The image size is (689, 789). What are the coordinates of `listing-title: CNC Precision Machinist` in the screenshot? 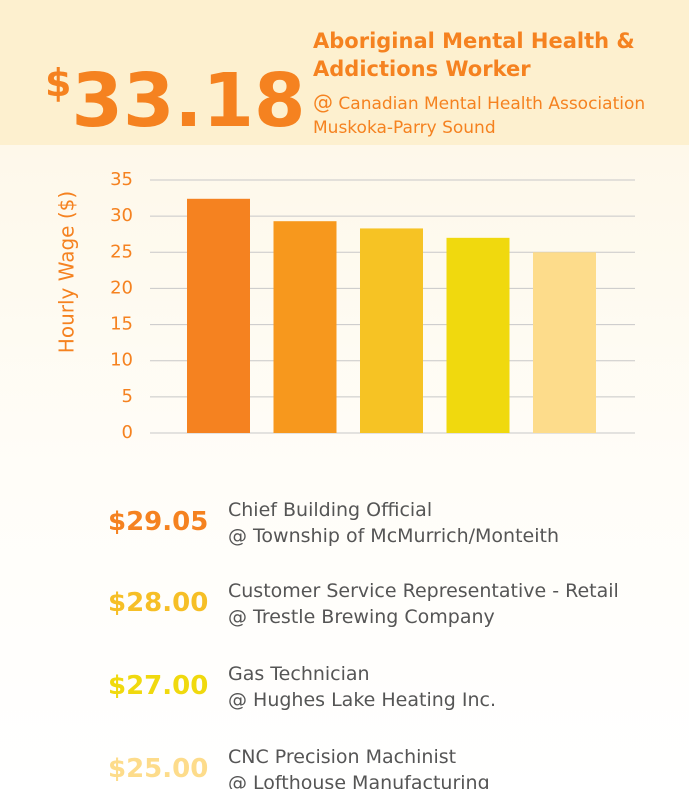 It's located at (342, 757).